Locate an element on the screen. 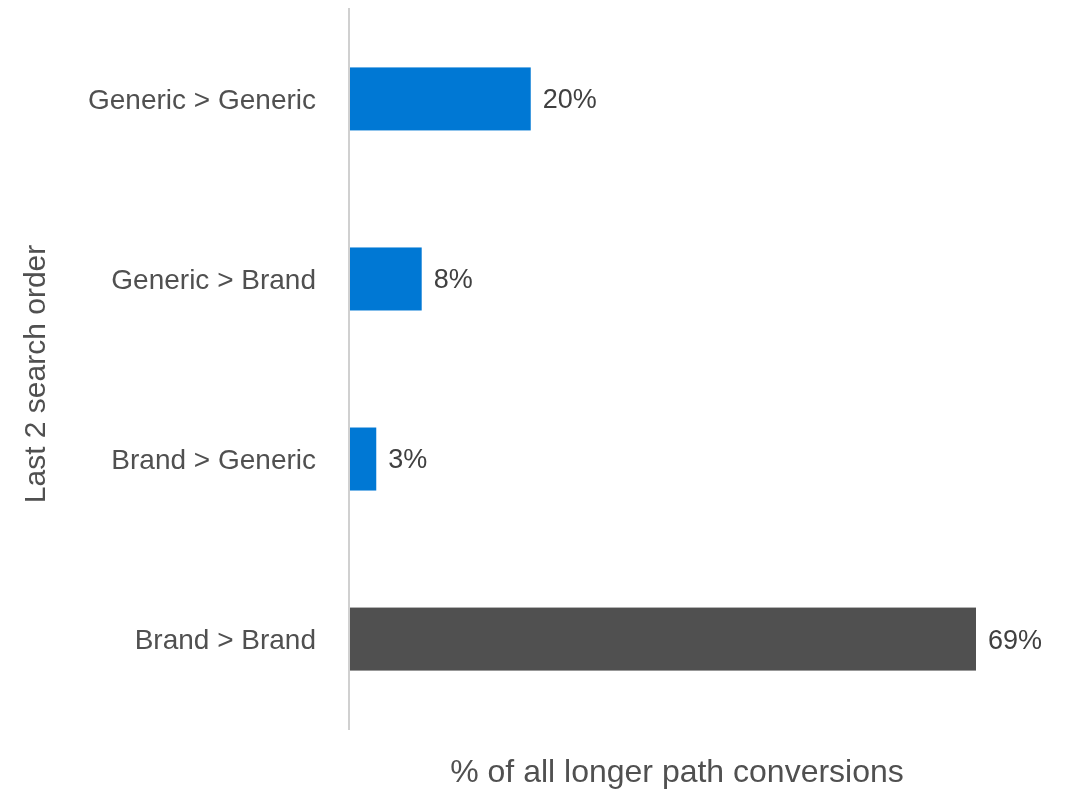  y-tick-label: Brand > Brand is located at coordinates (225, 639).